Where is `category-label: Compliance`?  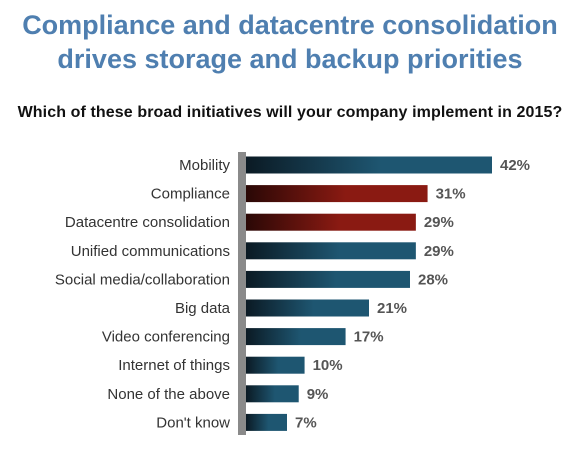
category-label: Compliance is located at coordinates (190, 194).